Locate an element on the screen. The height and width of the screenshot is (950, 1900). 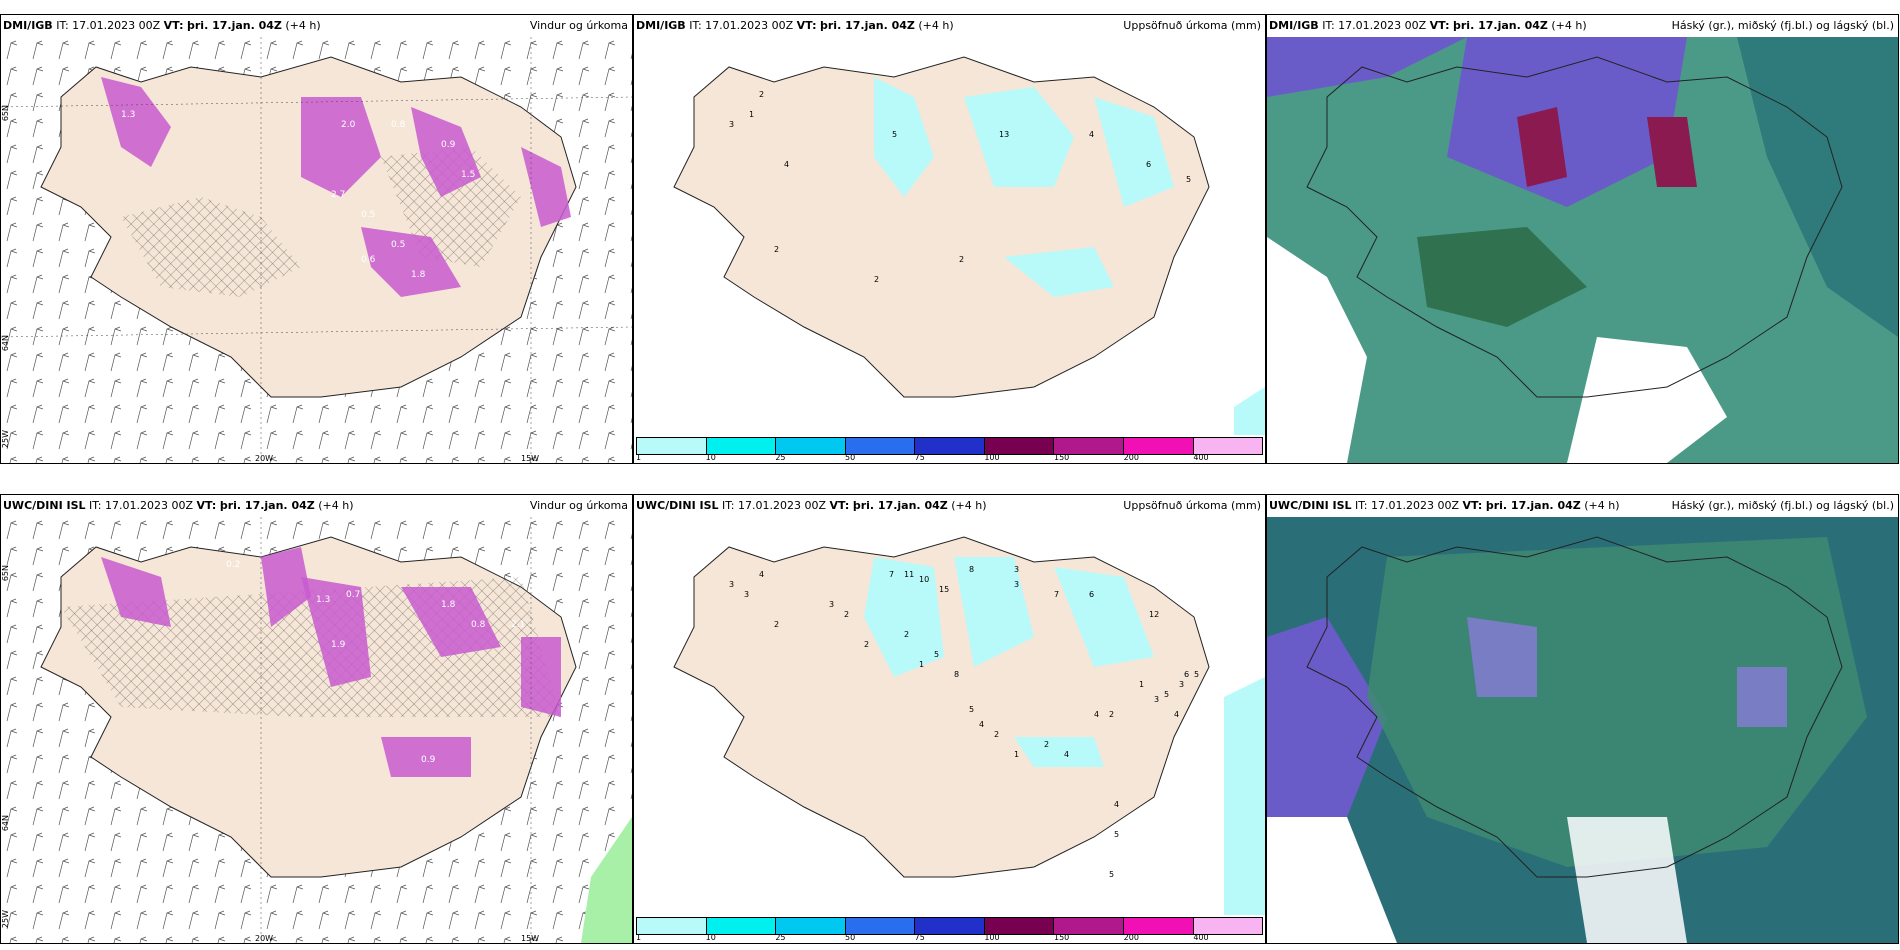
legend-tick: 50 is located at coordinates (850, 457).